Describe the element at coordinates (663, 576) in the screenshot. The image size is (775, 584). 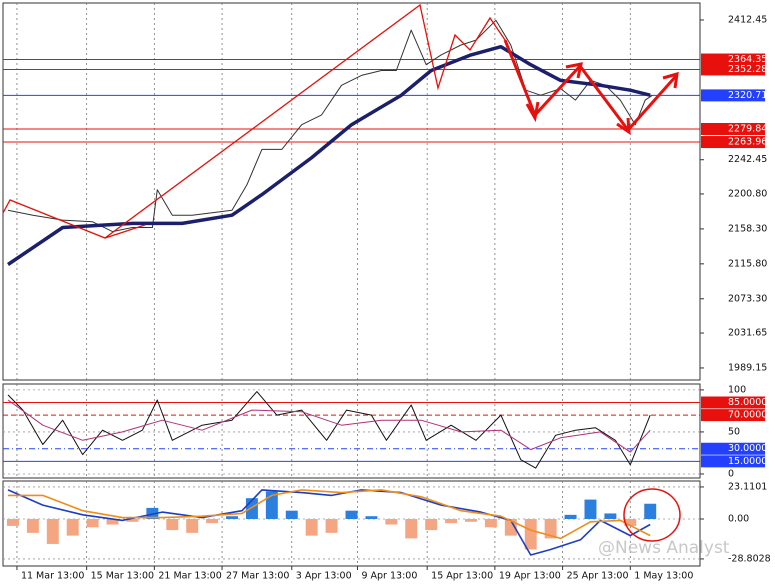
I see `x-tick-label: 1 May 13:00` at that location.